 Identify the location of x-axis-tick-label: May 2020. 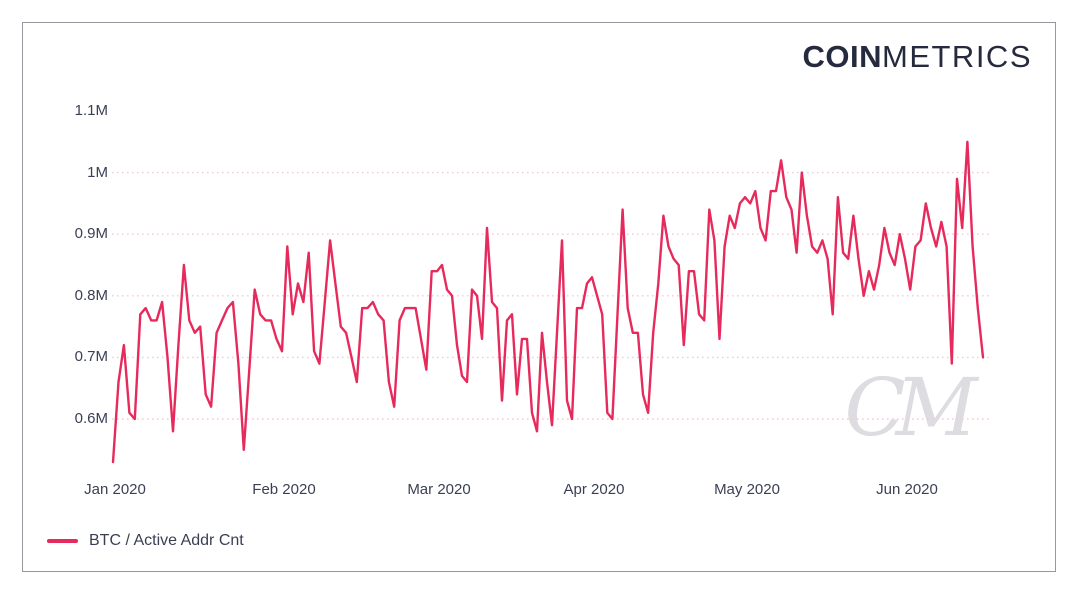
(747, 489).